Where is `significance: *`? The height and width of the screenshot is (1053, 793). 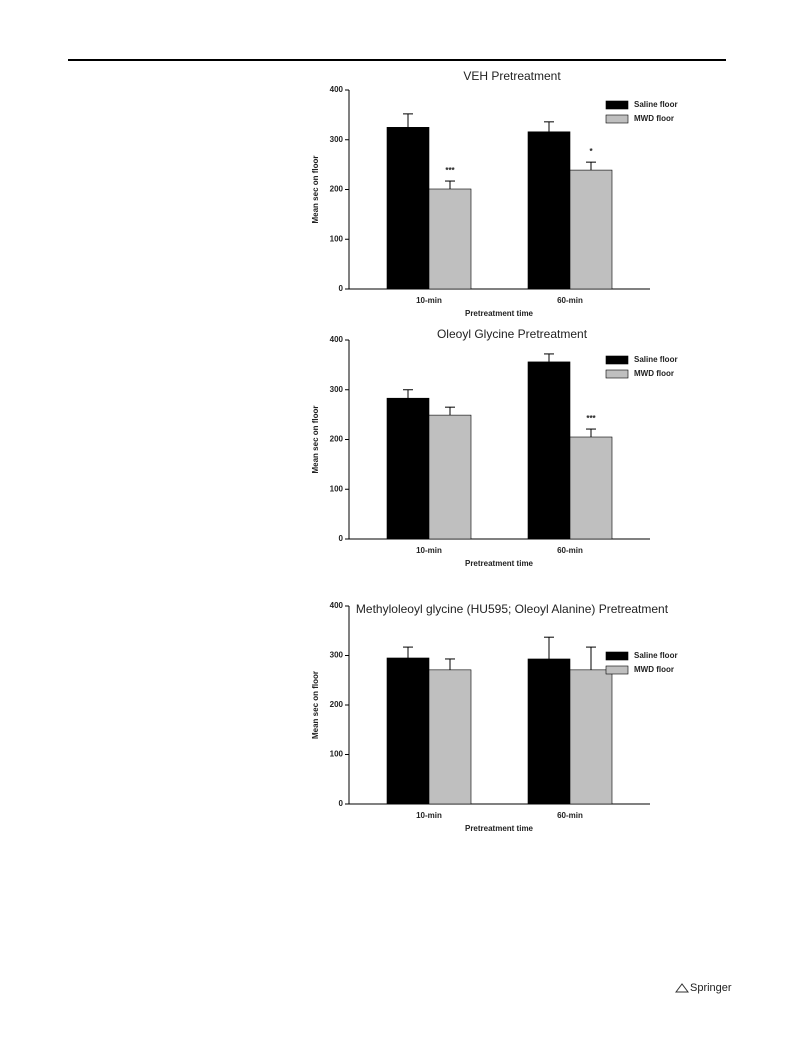
significance: * is located at coordinates (591, 151).